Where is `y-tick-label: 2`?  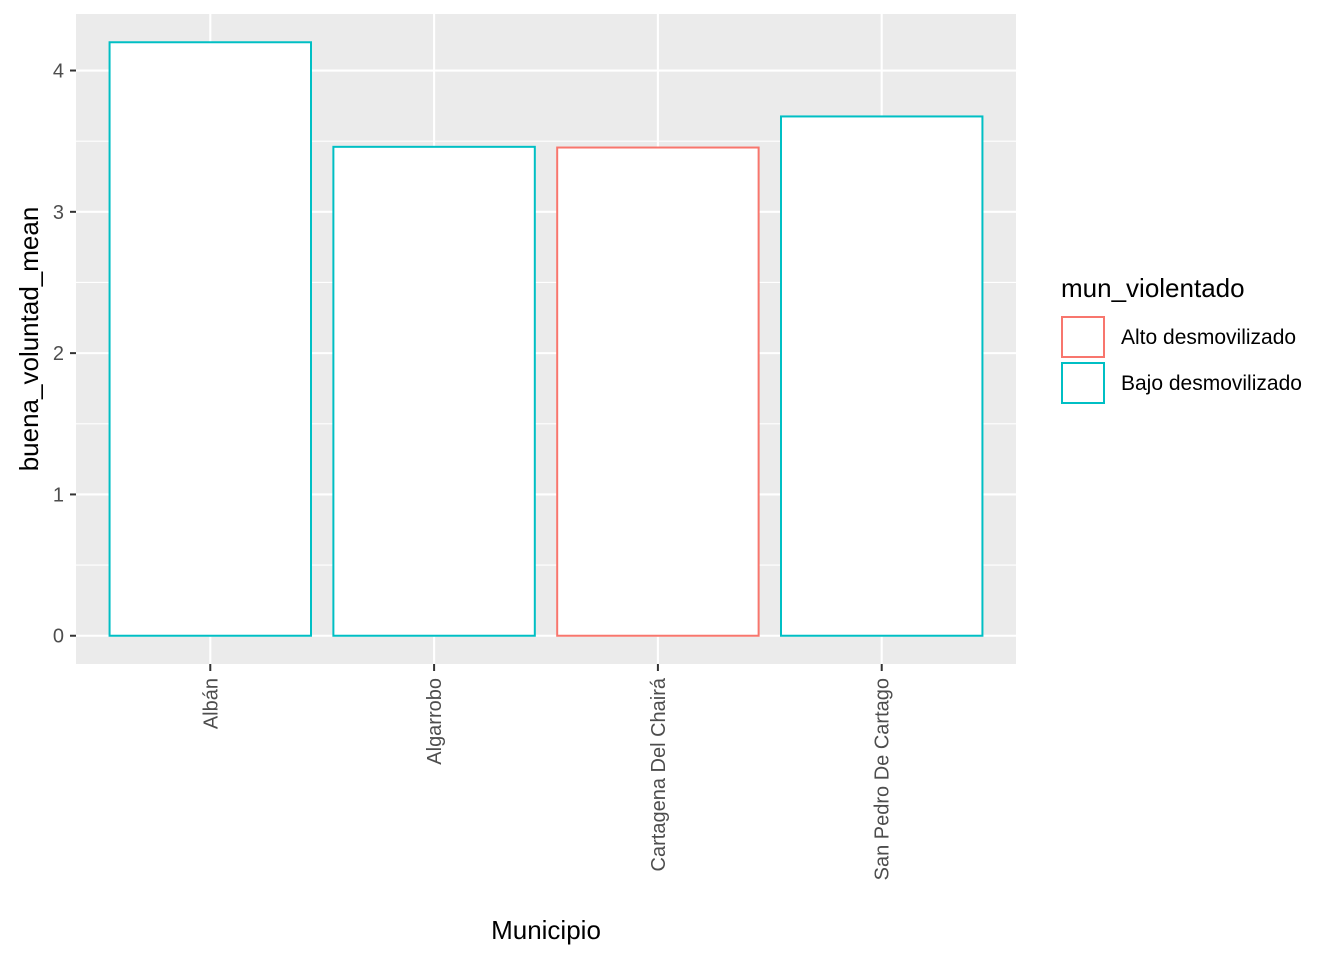
y-tick-label: 2 is located at coordinates (58, 354).